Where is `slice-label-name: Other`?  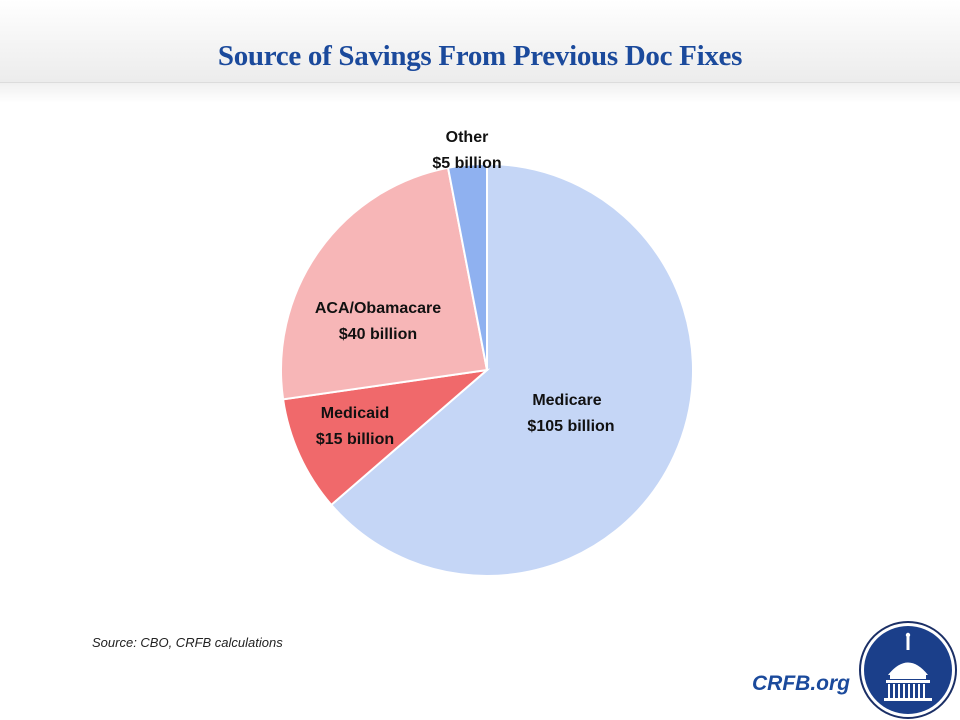
slice-label-name: Other is located at coordinates (467, 137).